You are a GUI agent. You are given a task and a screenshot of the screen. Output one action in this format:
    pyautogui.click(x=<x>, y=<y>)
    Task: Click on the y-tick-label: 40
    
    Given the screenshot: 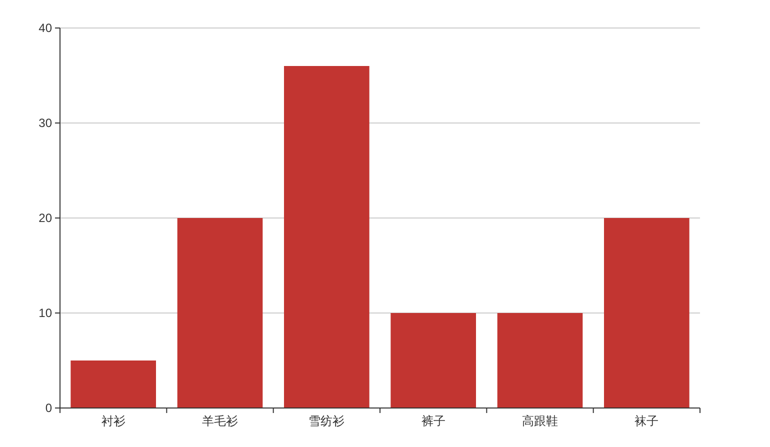 What is the action you would take?
    pyautogui.click(x=45, y=28)
    